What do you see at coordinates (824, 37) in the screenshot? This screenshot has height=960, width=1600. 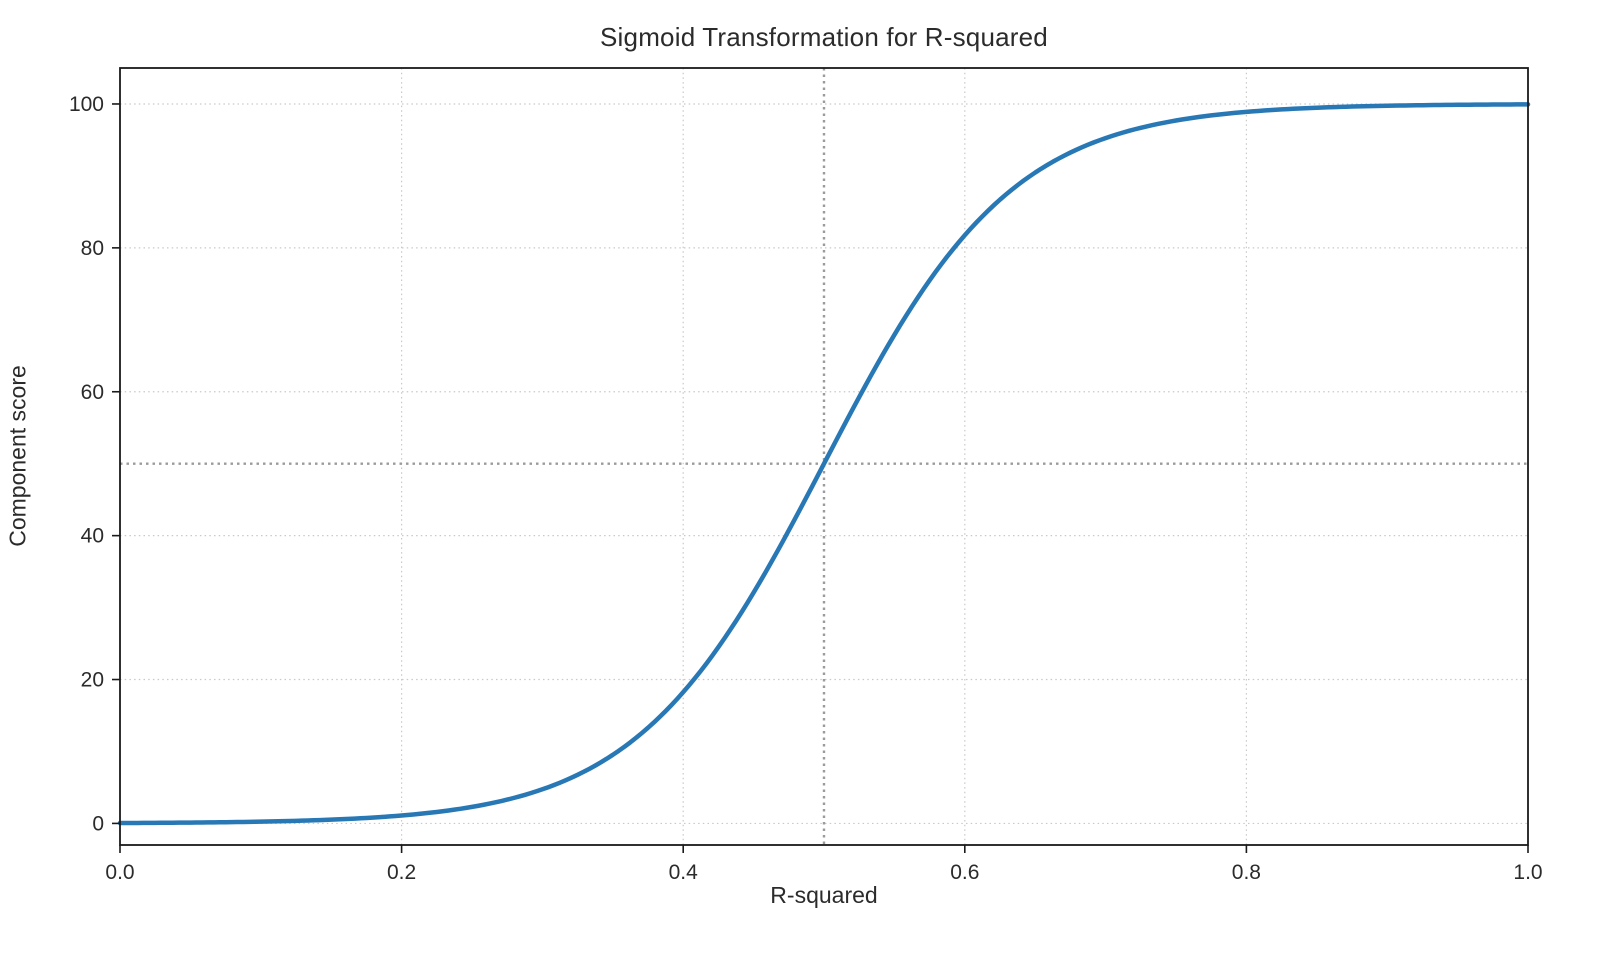 I see `chart-title: Sigmoid Transformation for R-squared` at bounding box center [824, 37].